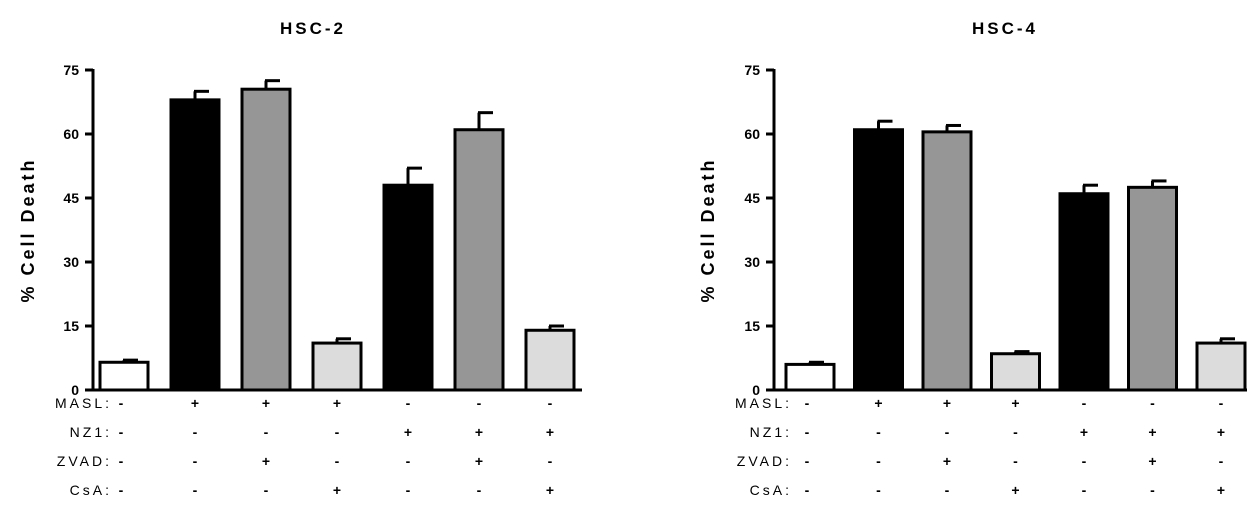  Describe the element at coordinates (313, 28) in the screenshot. I see `chart-title: HSC-2` at that location.